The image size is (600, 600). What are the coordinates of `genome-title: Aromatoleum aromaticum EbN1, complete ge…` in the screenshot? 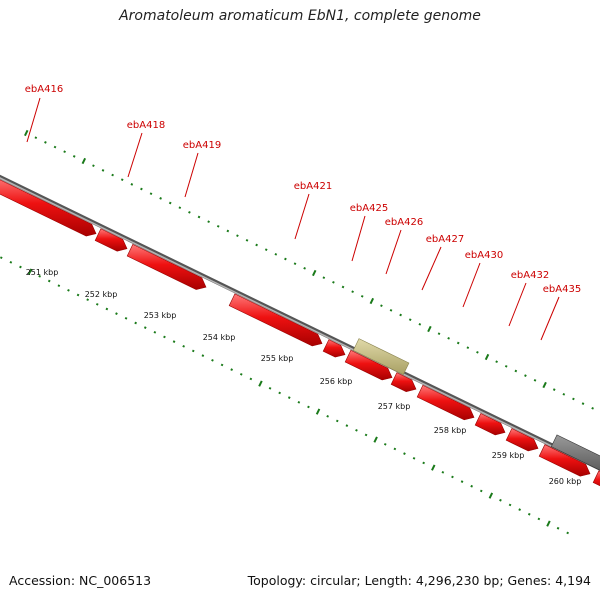 It's located at (300, 16).